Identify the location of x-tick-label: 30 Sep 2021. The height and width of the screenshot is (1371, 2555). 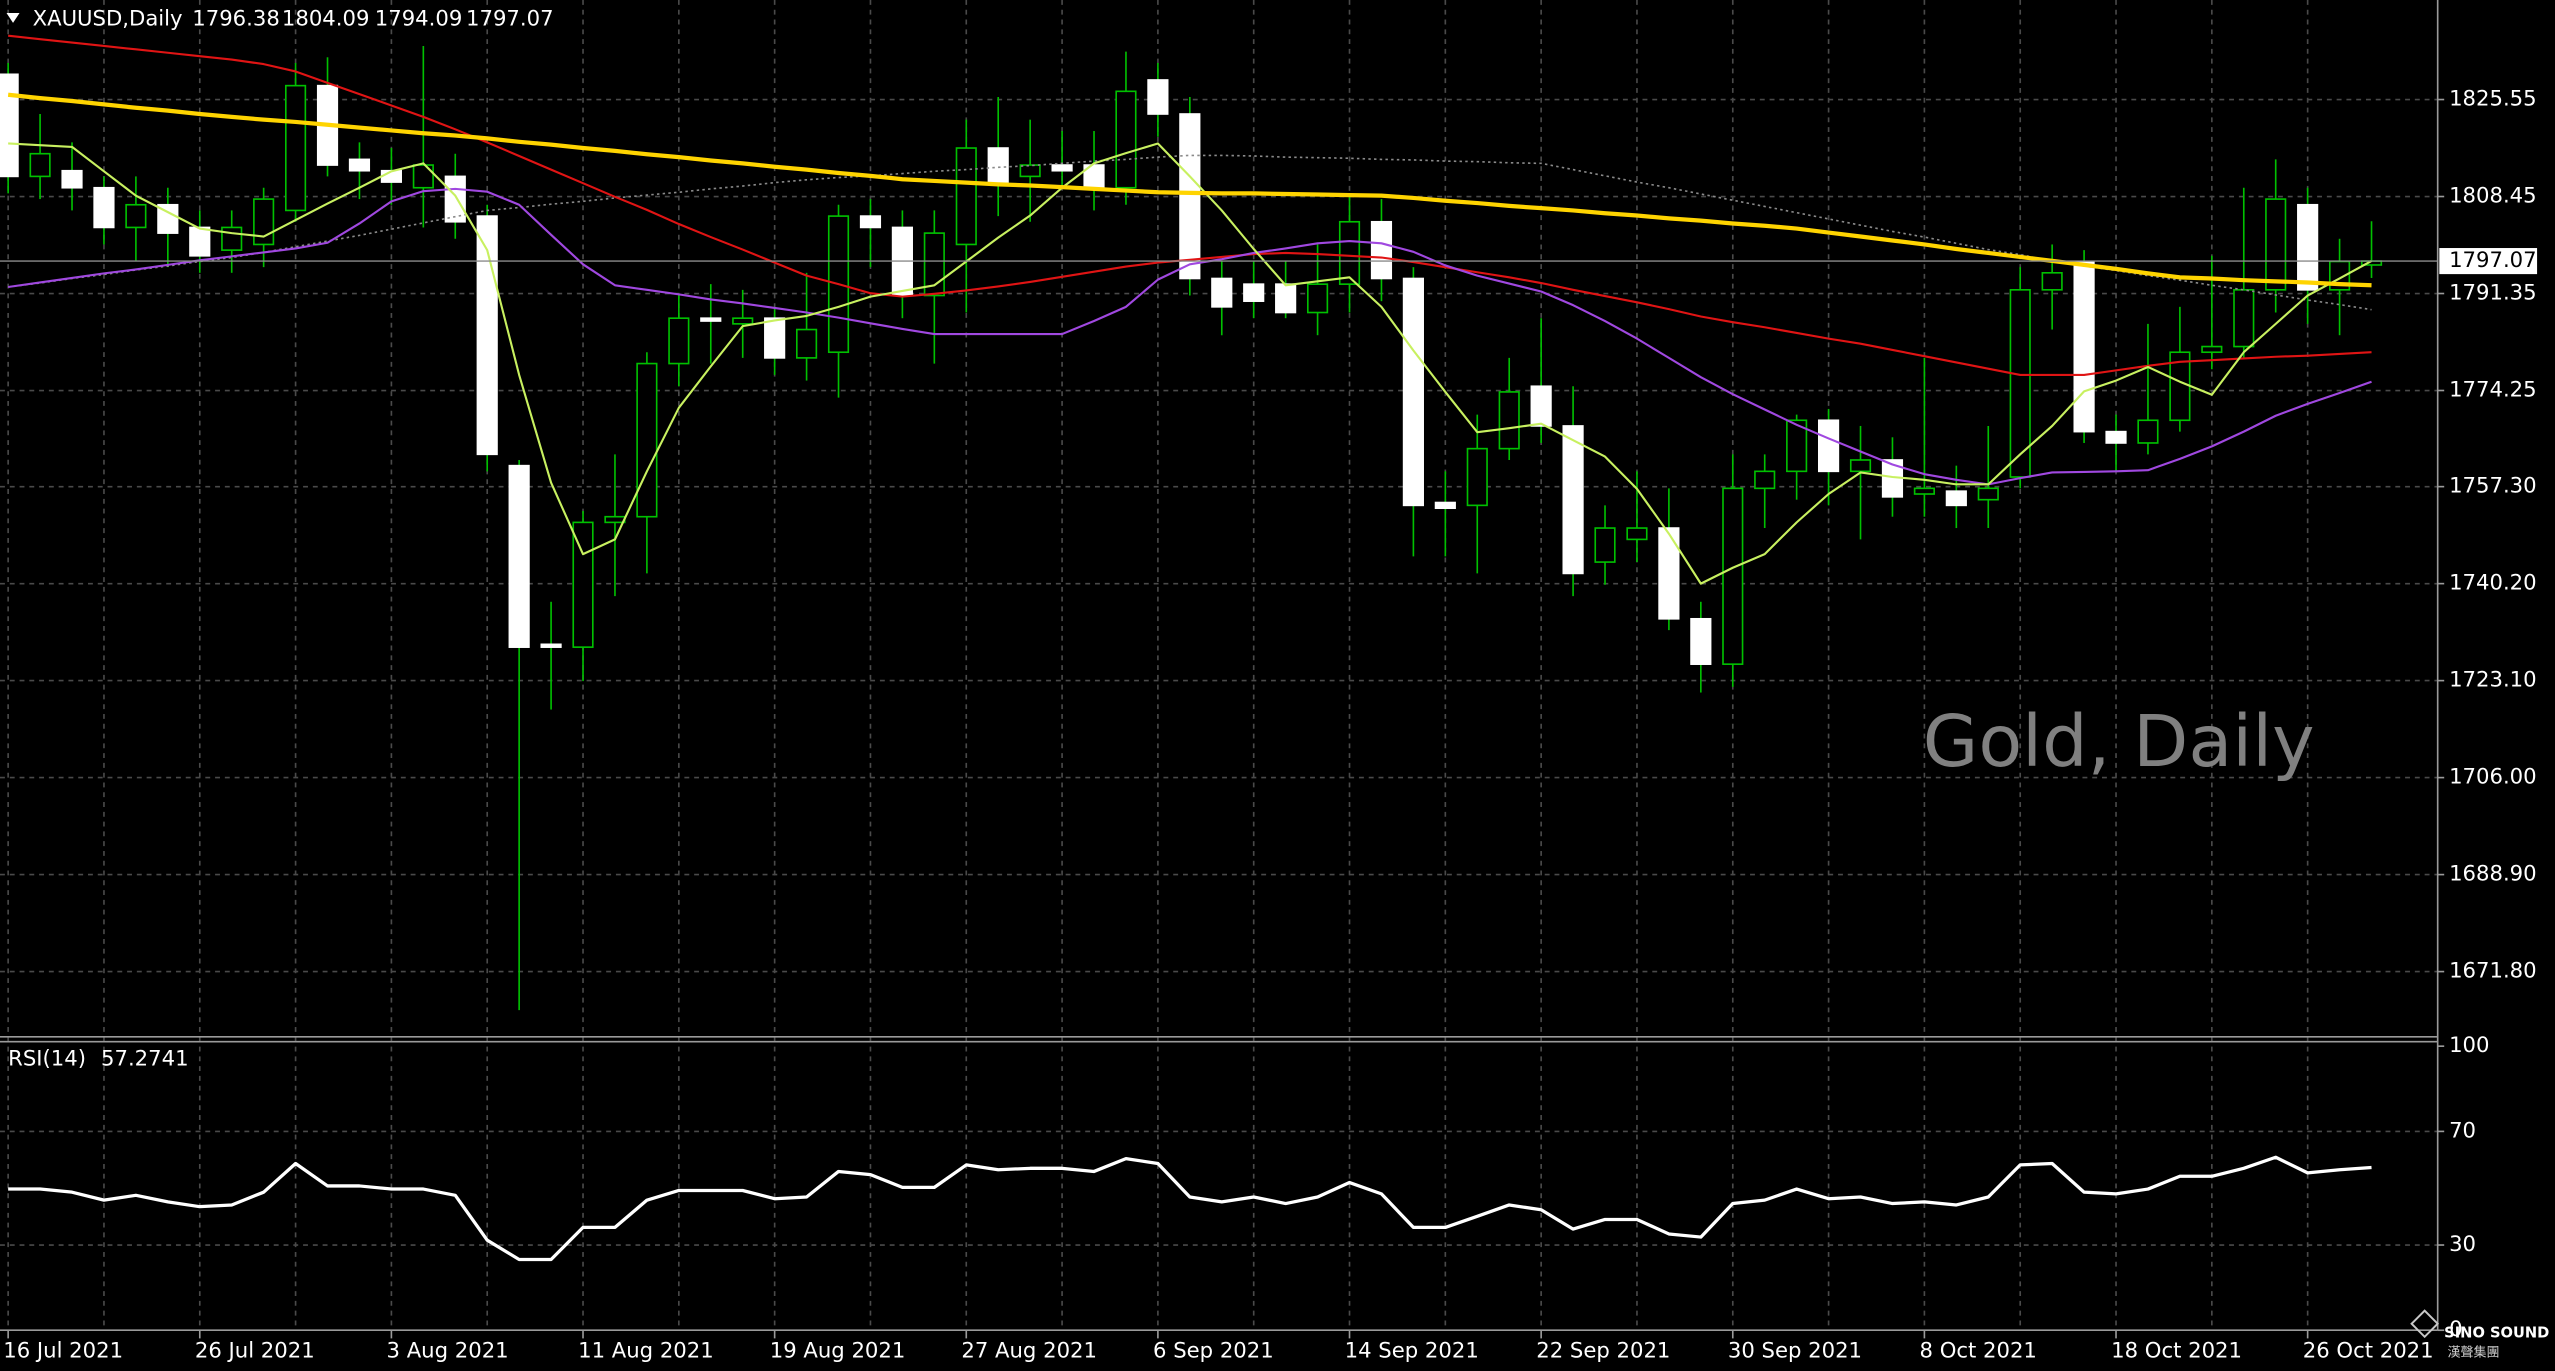
(1795, 1349).